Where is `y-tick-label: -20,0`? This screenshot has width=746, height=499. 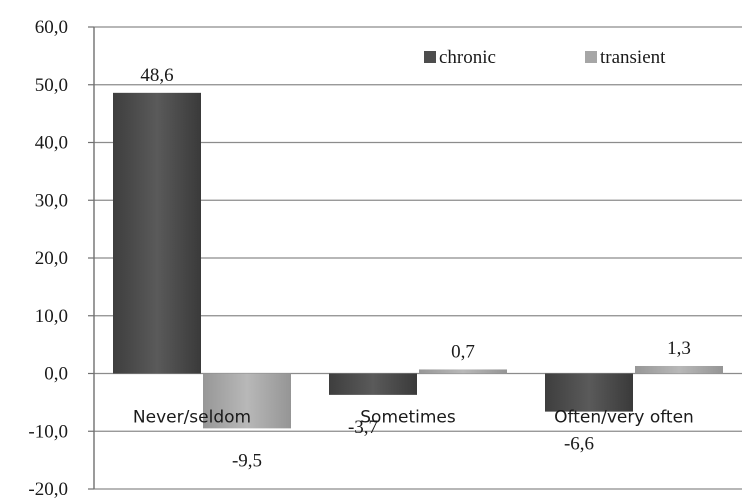 y-tick-label: -20,0 is located at coordinates (48, 489).